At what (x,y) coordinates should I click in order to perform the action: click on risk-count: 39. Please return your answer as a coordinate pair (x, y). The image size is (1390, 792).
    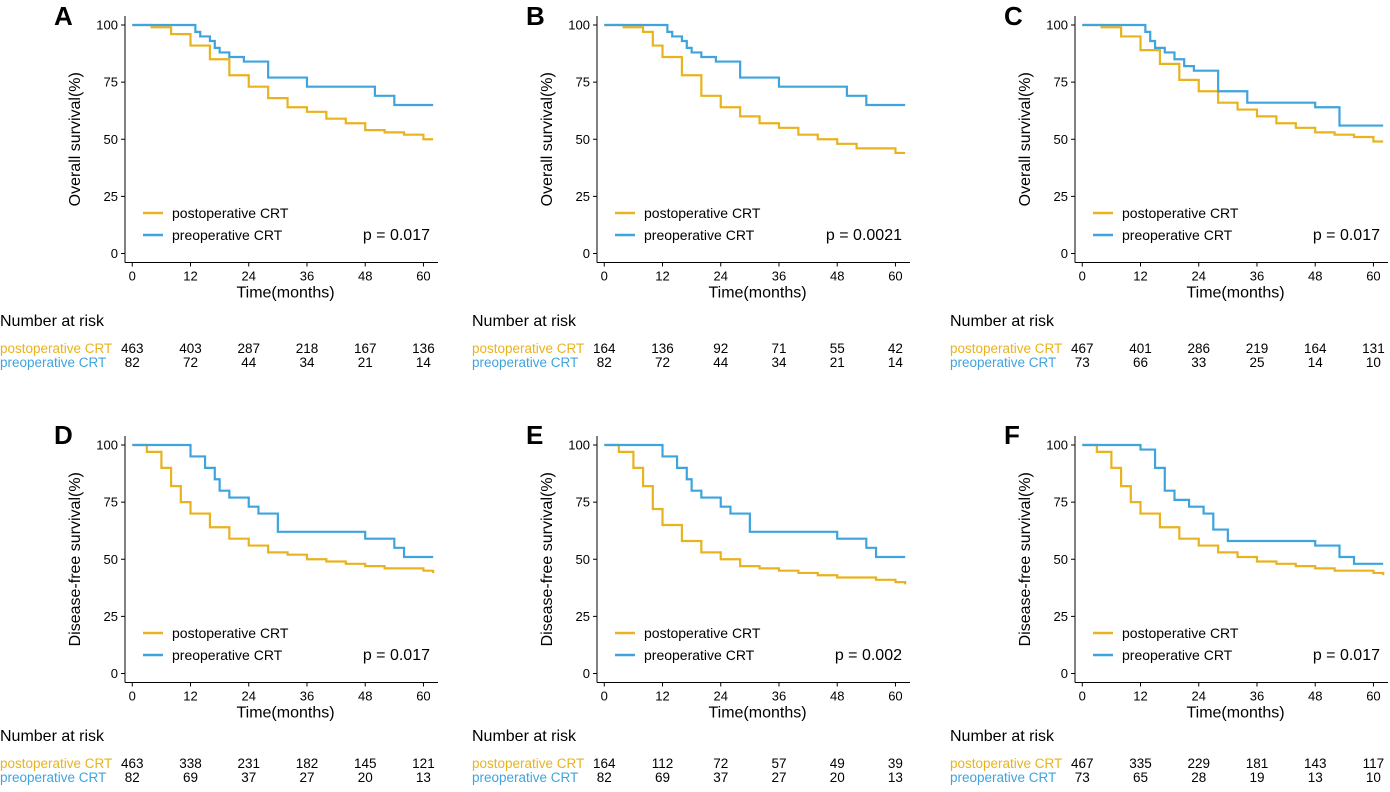
    Looking at the image, I should click on (895, 763).